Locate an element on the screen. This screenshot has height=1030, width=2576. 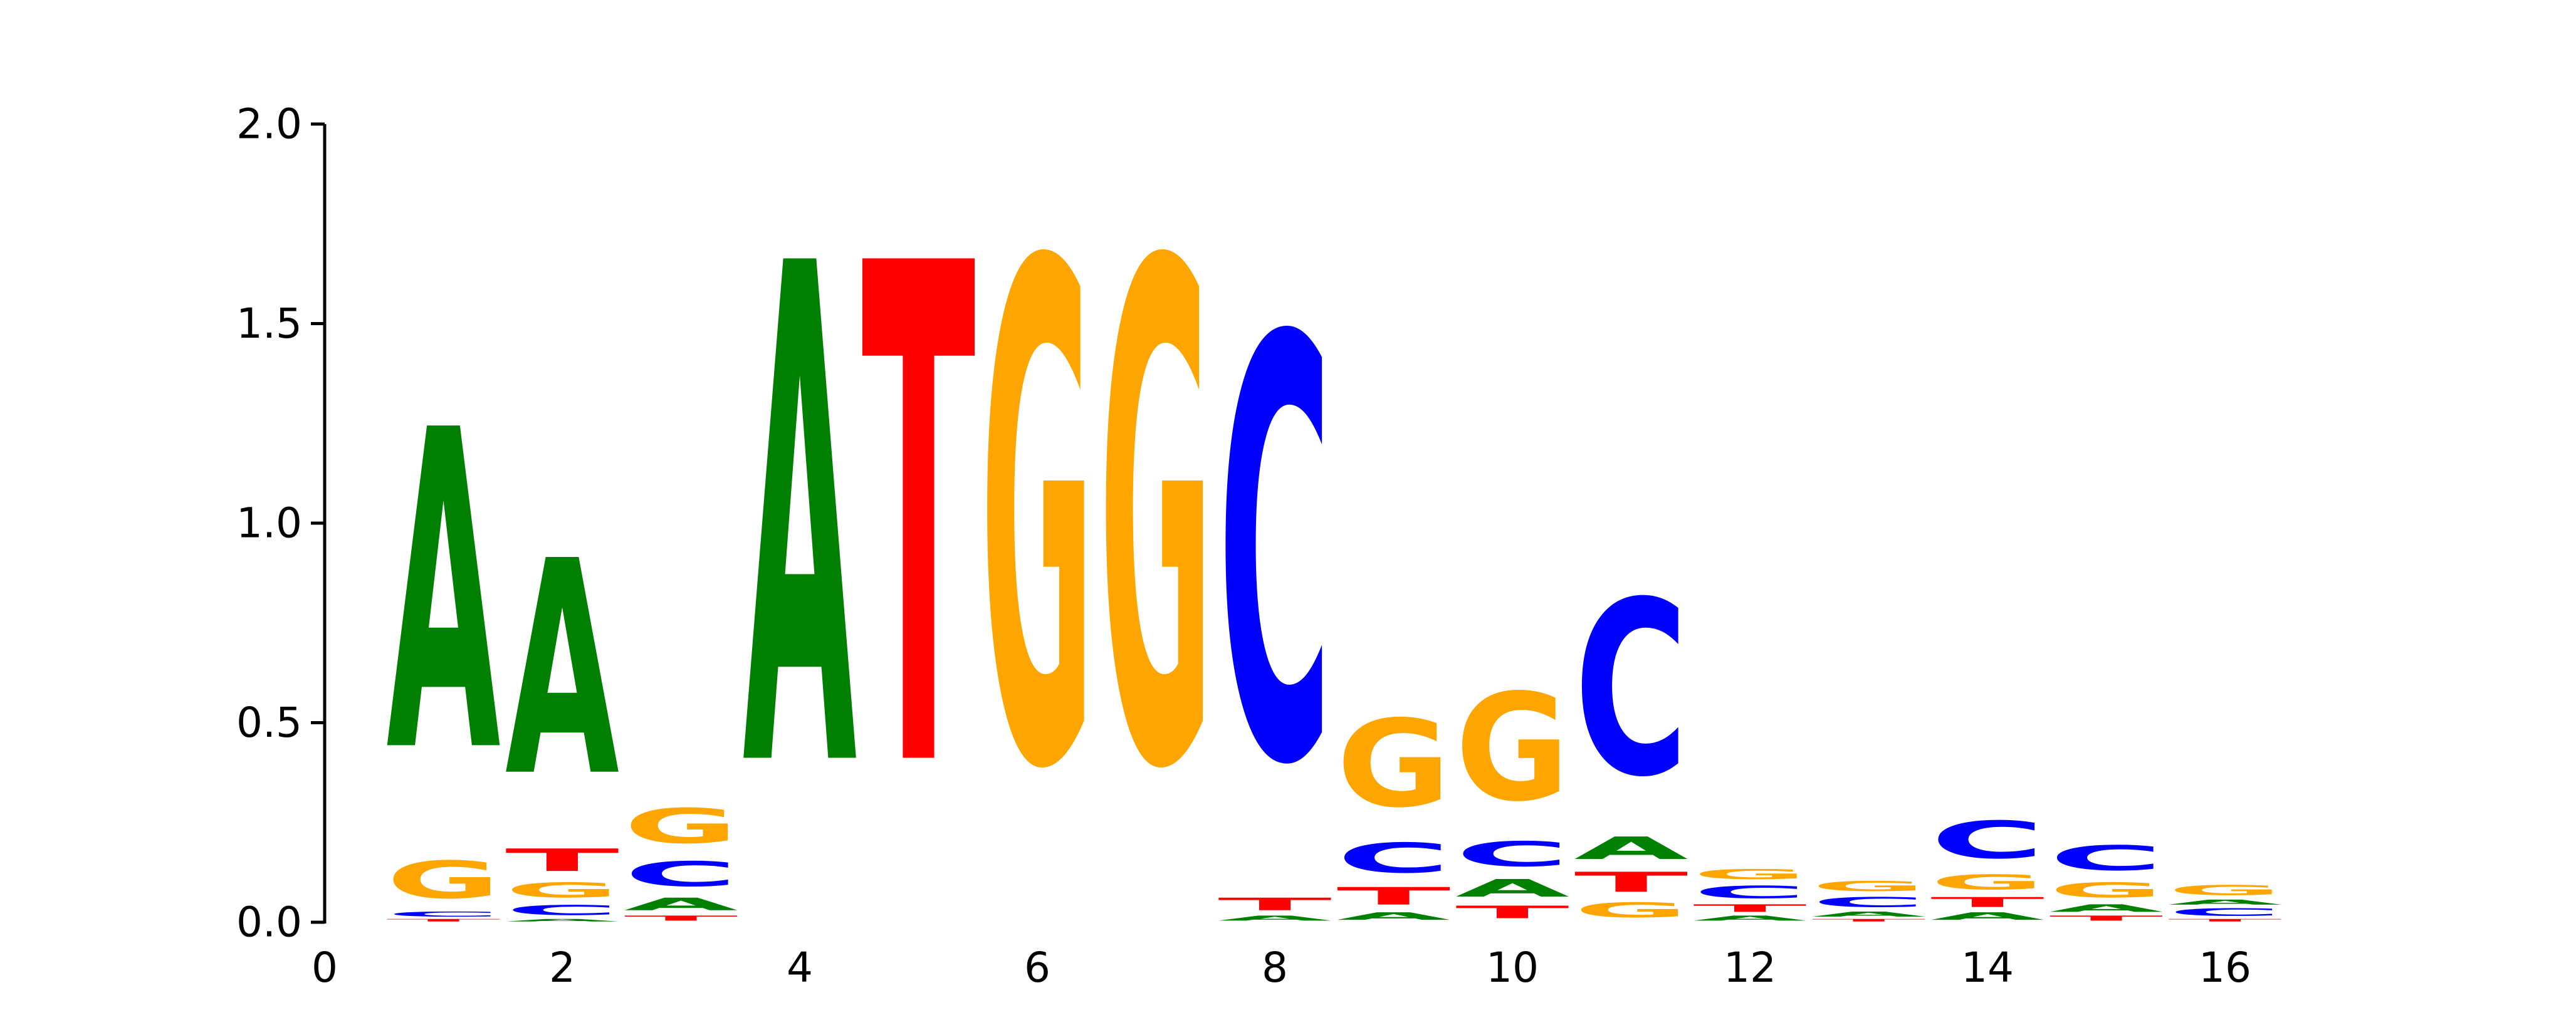
x-tick-label: 6 is located at coordinates (1037, 968).